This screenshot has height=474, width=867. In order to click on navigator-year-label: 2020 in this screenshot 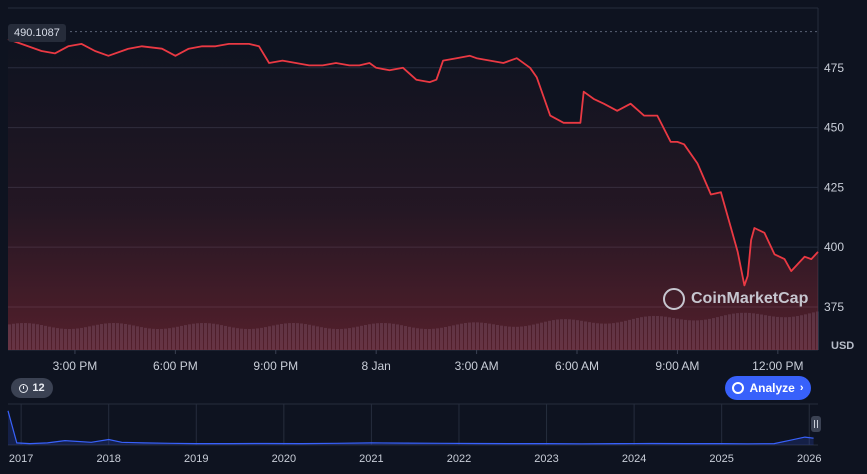, I will do `click(284, 459)`.